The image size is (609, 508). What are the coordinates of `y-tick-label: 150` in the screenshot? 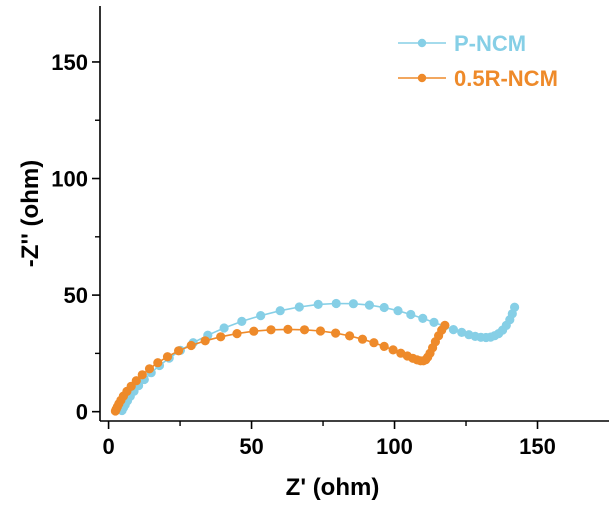 It's located at (69, 62).